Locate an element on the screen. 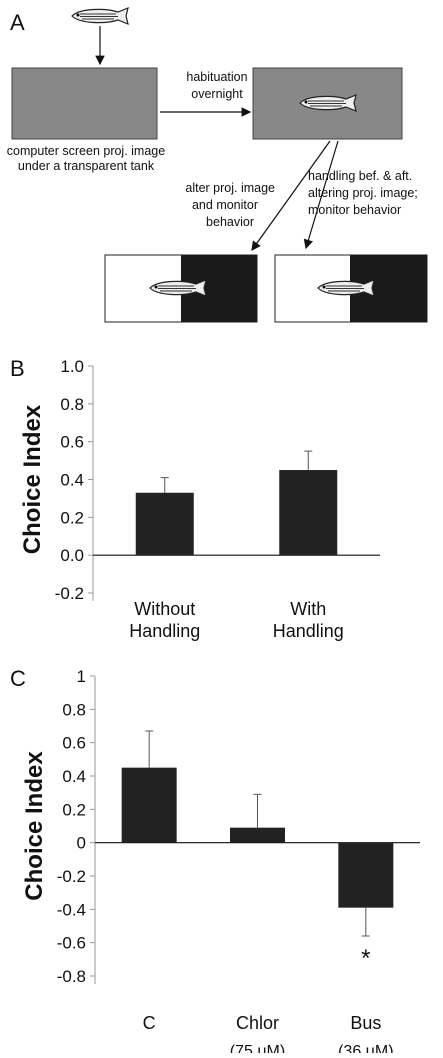  y-tick-label: 0.0 is located at coordinates (72, 555).